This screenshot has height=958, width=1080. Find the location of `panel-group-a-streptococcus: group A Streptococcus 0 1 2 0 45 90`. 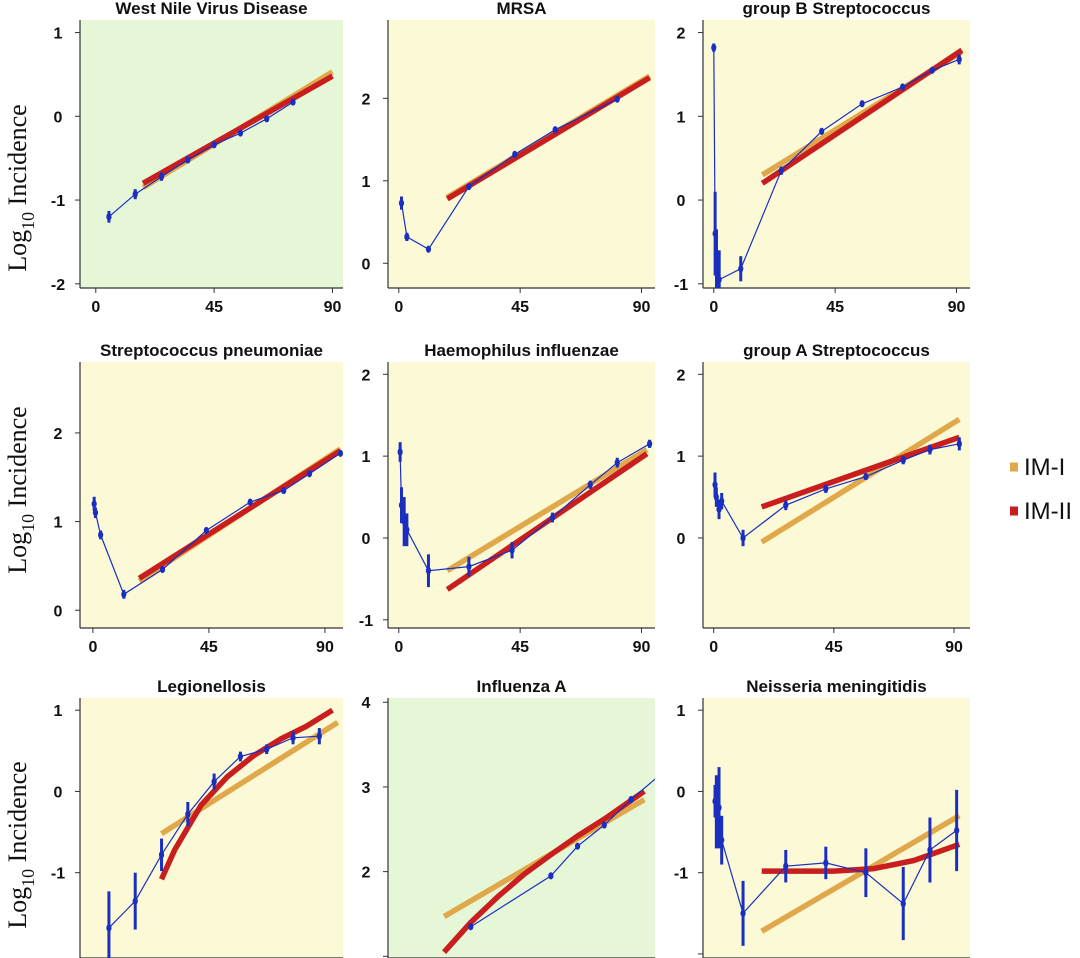

panel-group-a-streptococcus: group A Streptococcus 0 1 2 0 45 90 is located at coordinates (823, 498).